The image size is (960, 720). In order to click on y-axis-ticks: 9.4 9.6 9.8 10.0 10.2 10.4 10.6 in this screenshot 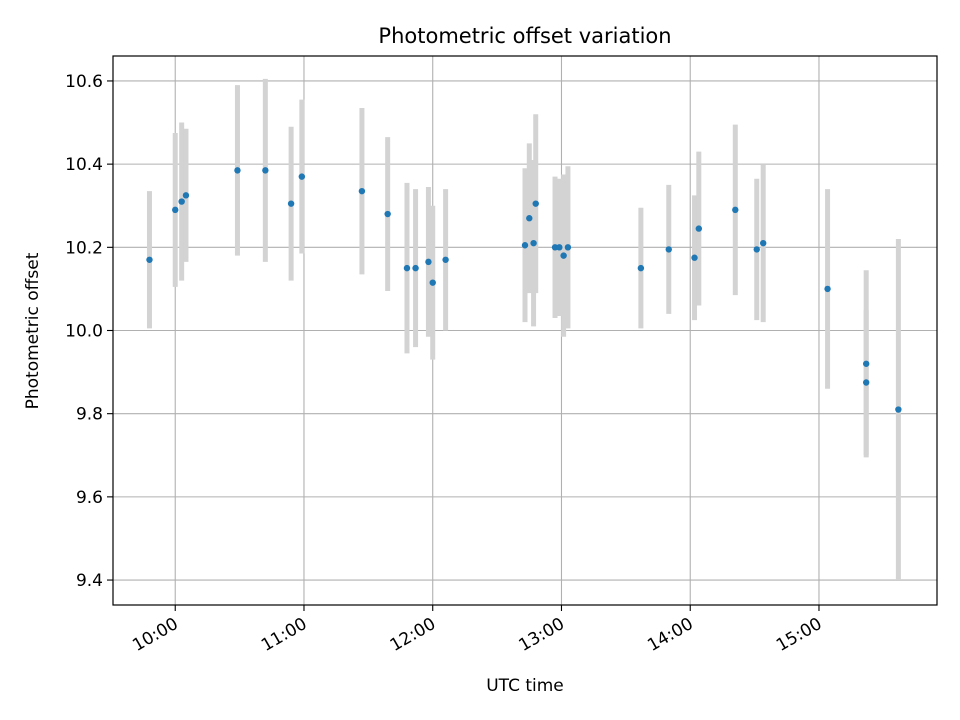, I will do `click(89, 331)`.